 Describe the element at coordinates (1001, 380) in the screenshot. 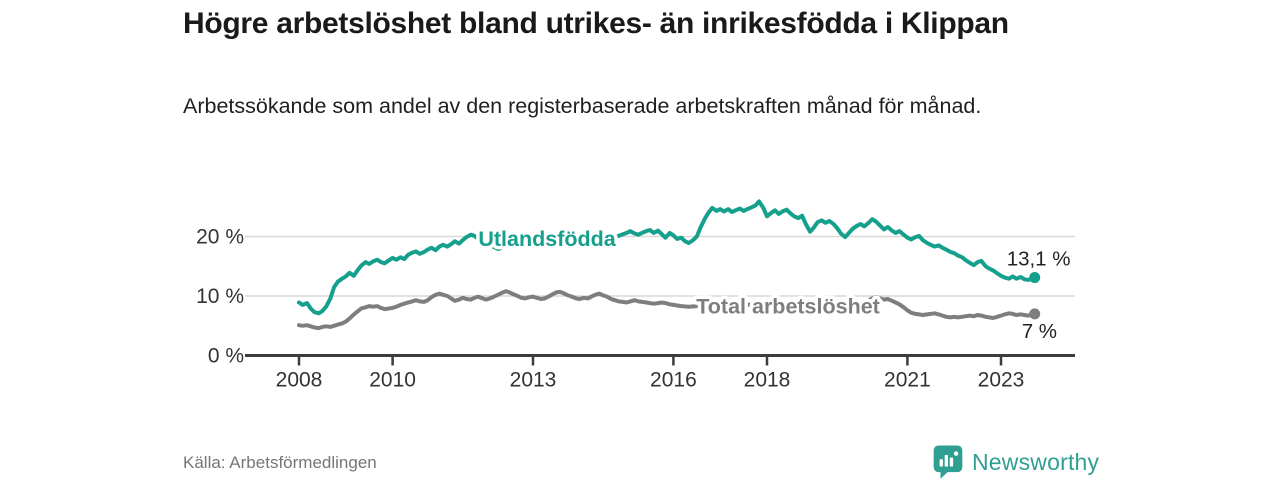

I see `x-tick-label: 2023` at that location.